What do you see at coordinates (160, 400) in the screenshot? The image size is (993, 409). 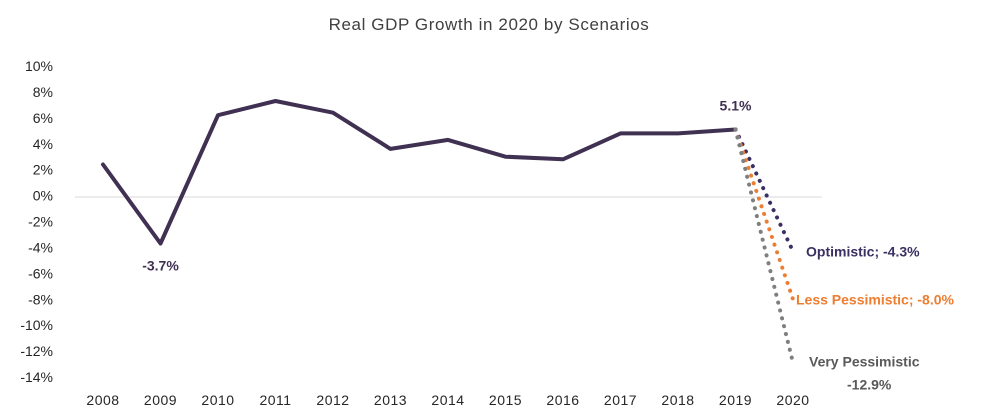 I see `x-tick-label: 2009` at bounding box center [160, 400].